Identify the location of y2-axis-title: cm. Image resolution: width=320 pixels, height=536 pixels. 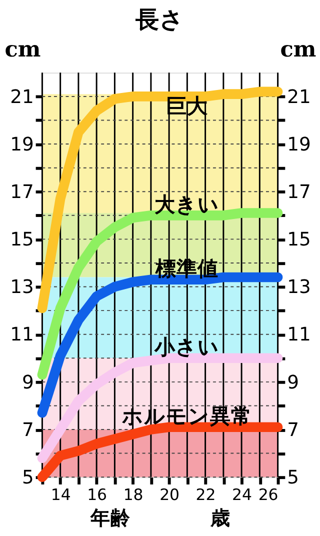
(298, 49).